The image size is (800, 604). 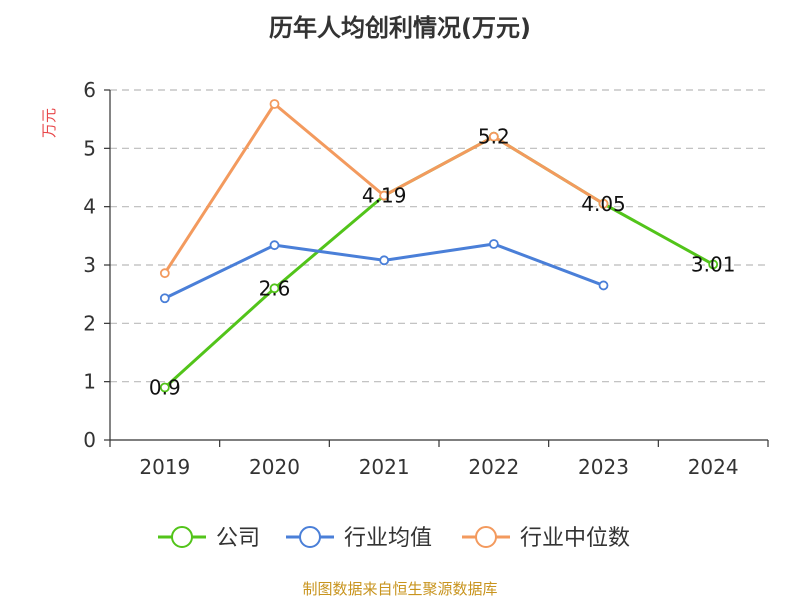 What do you see at coordinates (493, 467) in the screenshot?
I see `x-tick-label: 2022` at bounding box center [493, 467].